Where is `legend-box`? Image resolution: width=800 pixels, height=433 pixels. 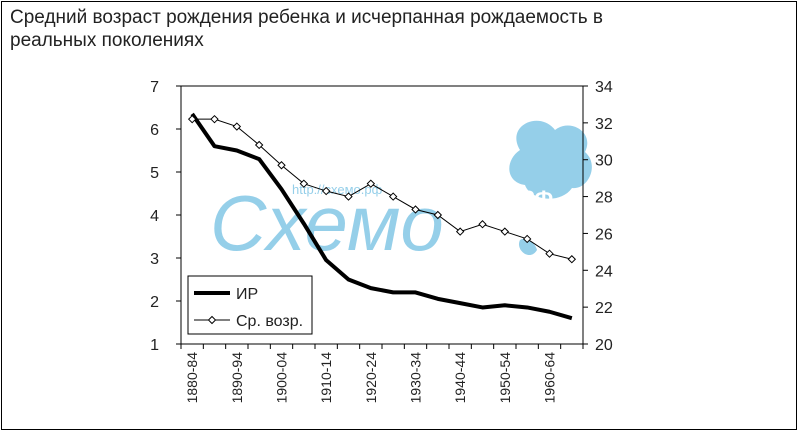
legend-box is located at coordinates (250, 305).